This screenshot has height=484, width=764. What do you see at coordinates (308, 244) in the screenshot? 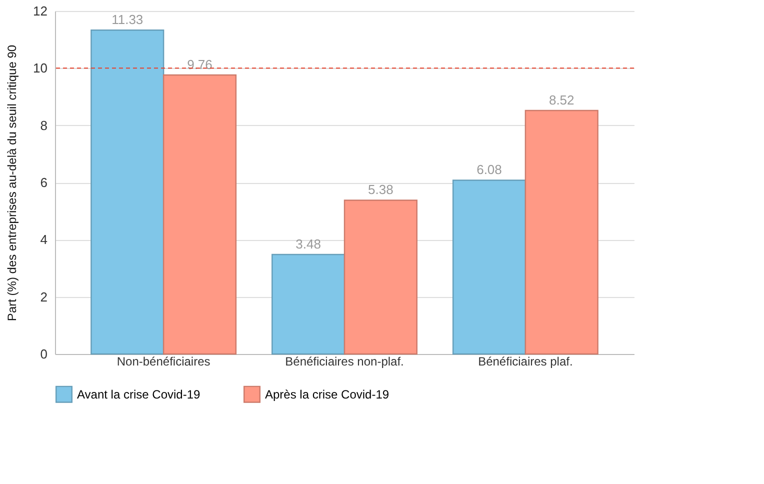
I see `data-label: 3.48` at bounding box center [308, 244].